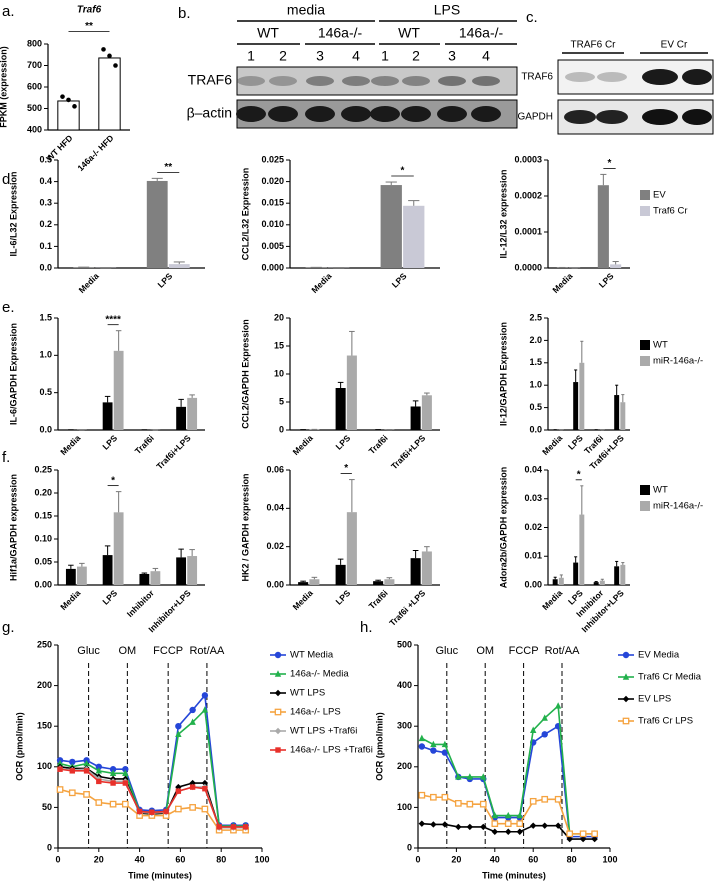  I want to click on data-point, so click(109, 56).